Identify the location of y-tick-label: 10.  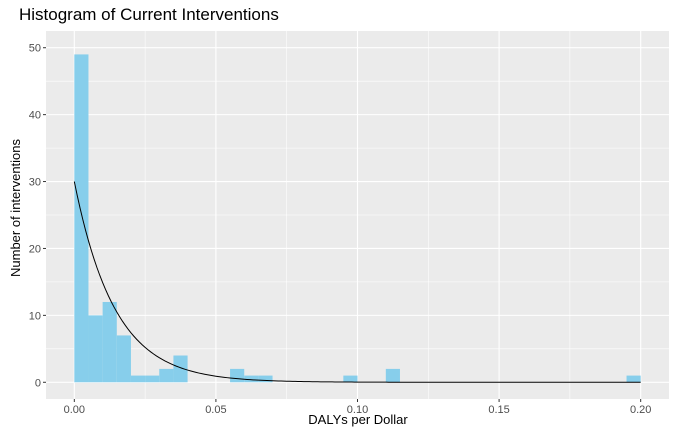
(35, 316).